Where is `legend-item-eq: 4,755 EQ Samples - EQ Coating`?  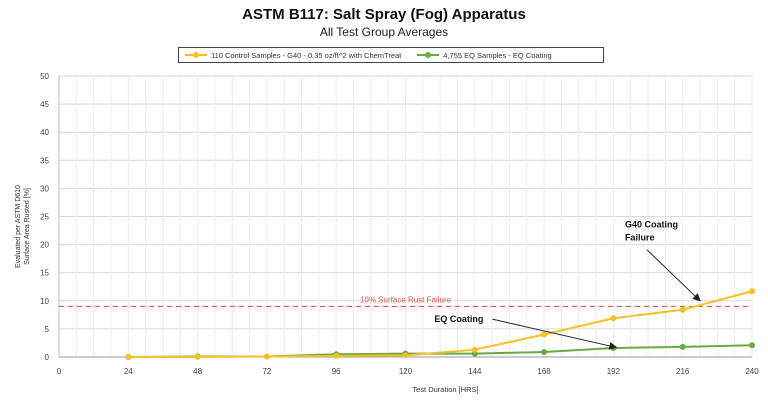 legend-item-eq: 4,755 EQ Samples - EQ Coating is located at coordinates (484, 55).